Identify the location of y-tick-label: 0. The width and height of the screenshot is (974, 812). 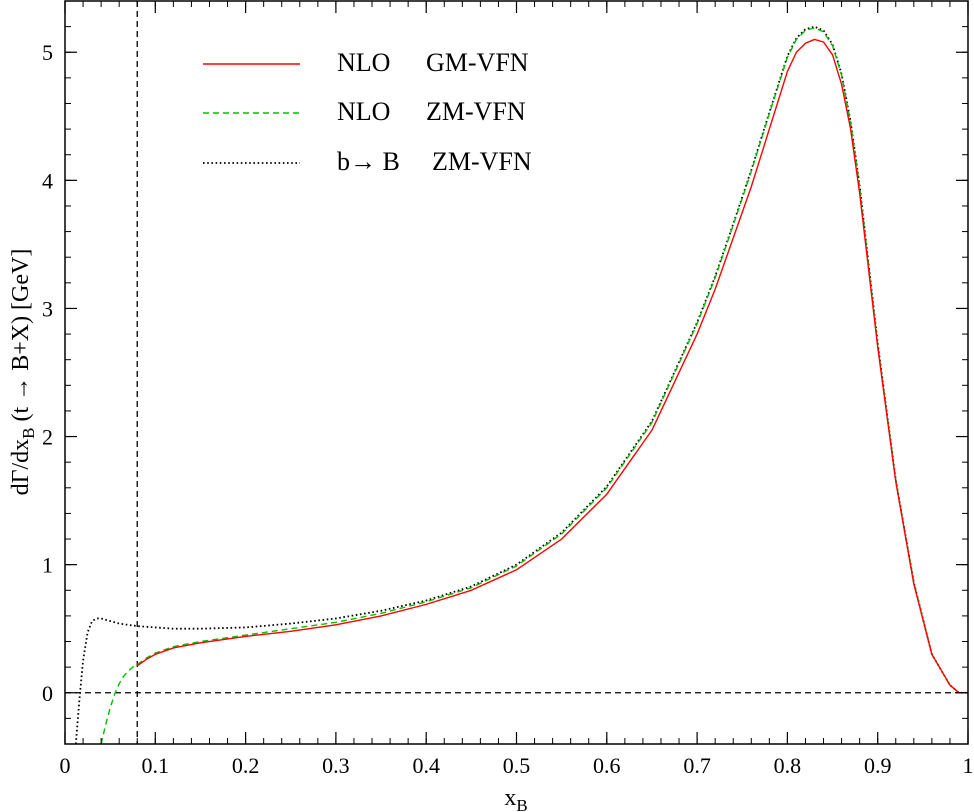
(47, 693).